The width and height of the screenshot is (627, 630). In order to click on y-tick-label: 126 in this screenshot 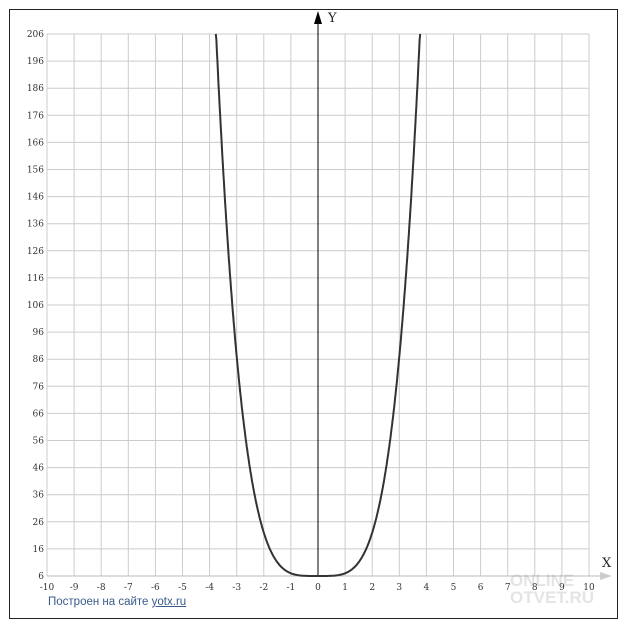, I will do `click(35, 252)`.